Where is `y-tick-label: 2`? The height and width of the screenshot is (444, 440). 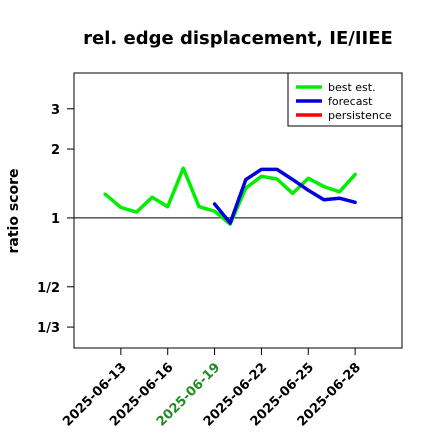
y-tick-label: 2 is located at coordinates (55, 150).